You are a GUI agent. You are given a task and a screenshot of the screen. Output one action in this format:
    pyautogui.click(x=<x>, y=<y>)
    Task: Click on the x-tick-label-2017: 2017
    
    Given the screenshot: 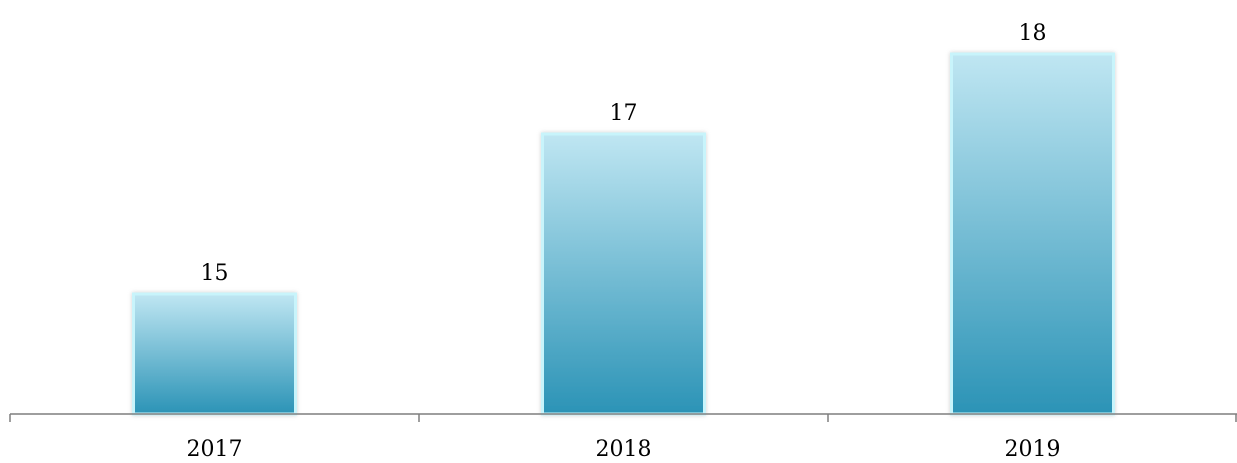 What is the action you would take?
    pyautogui.click(x=215, y=449)
    